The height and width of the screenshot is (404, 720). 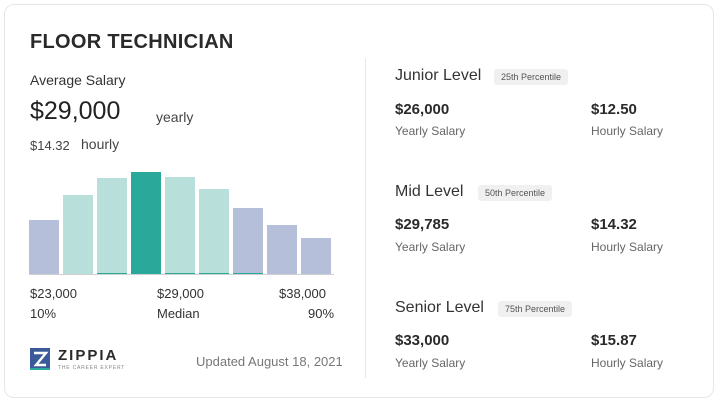 What do you see at coordinates (422, 109) in the screenshot?
I see `yearly-salary-value: $26,000` at bounding box center [422, 109].